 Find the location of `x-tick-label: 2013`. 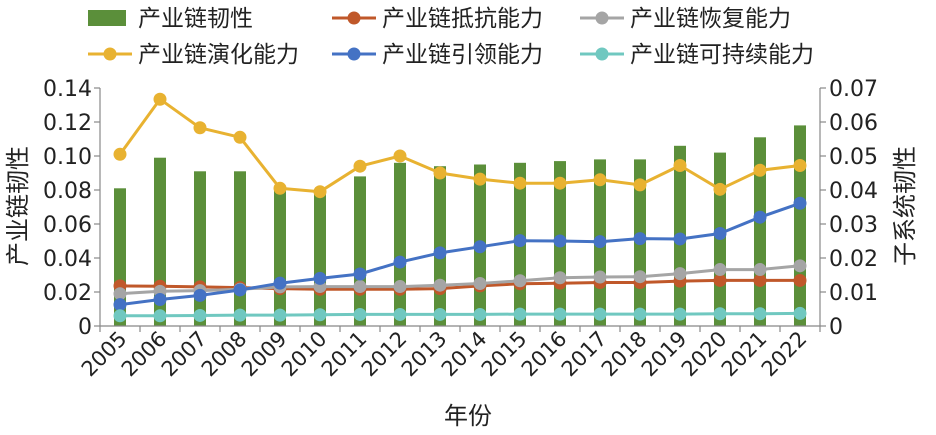

x-tick-label: 2013 is located at coordinates (424, 354).